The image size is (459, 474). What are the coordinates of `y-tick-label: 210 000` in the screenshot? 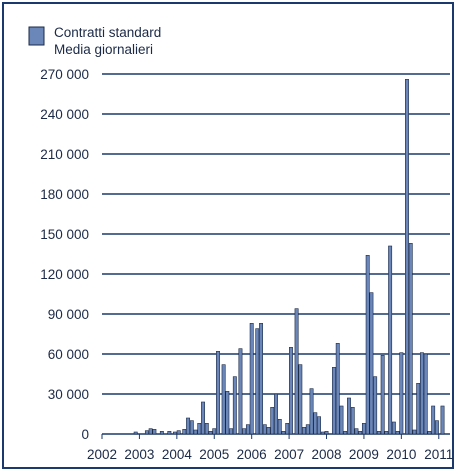 It's located at (64, 154).